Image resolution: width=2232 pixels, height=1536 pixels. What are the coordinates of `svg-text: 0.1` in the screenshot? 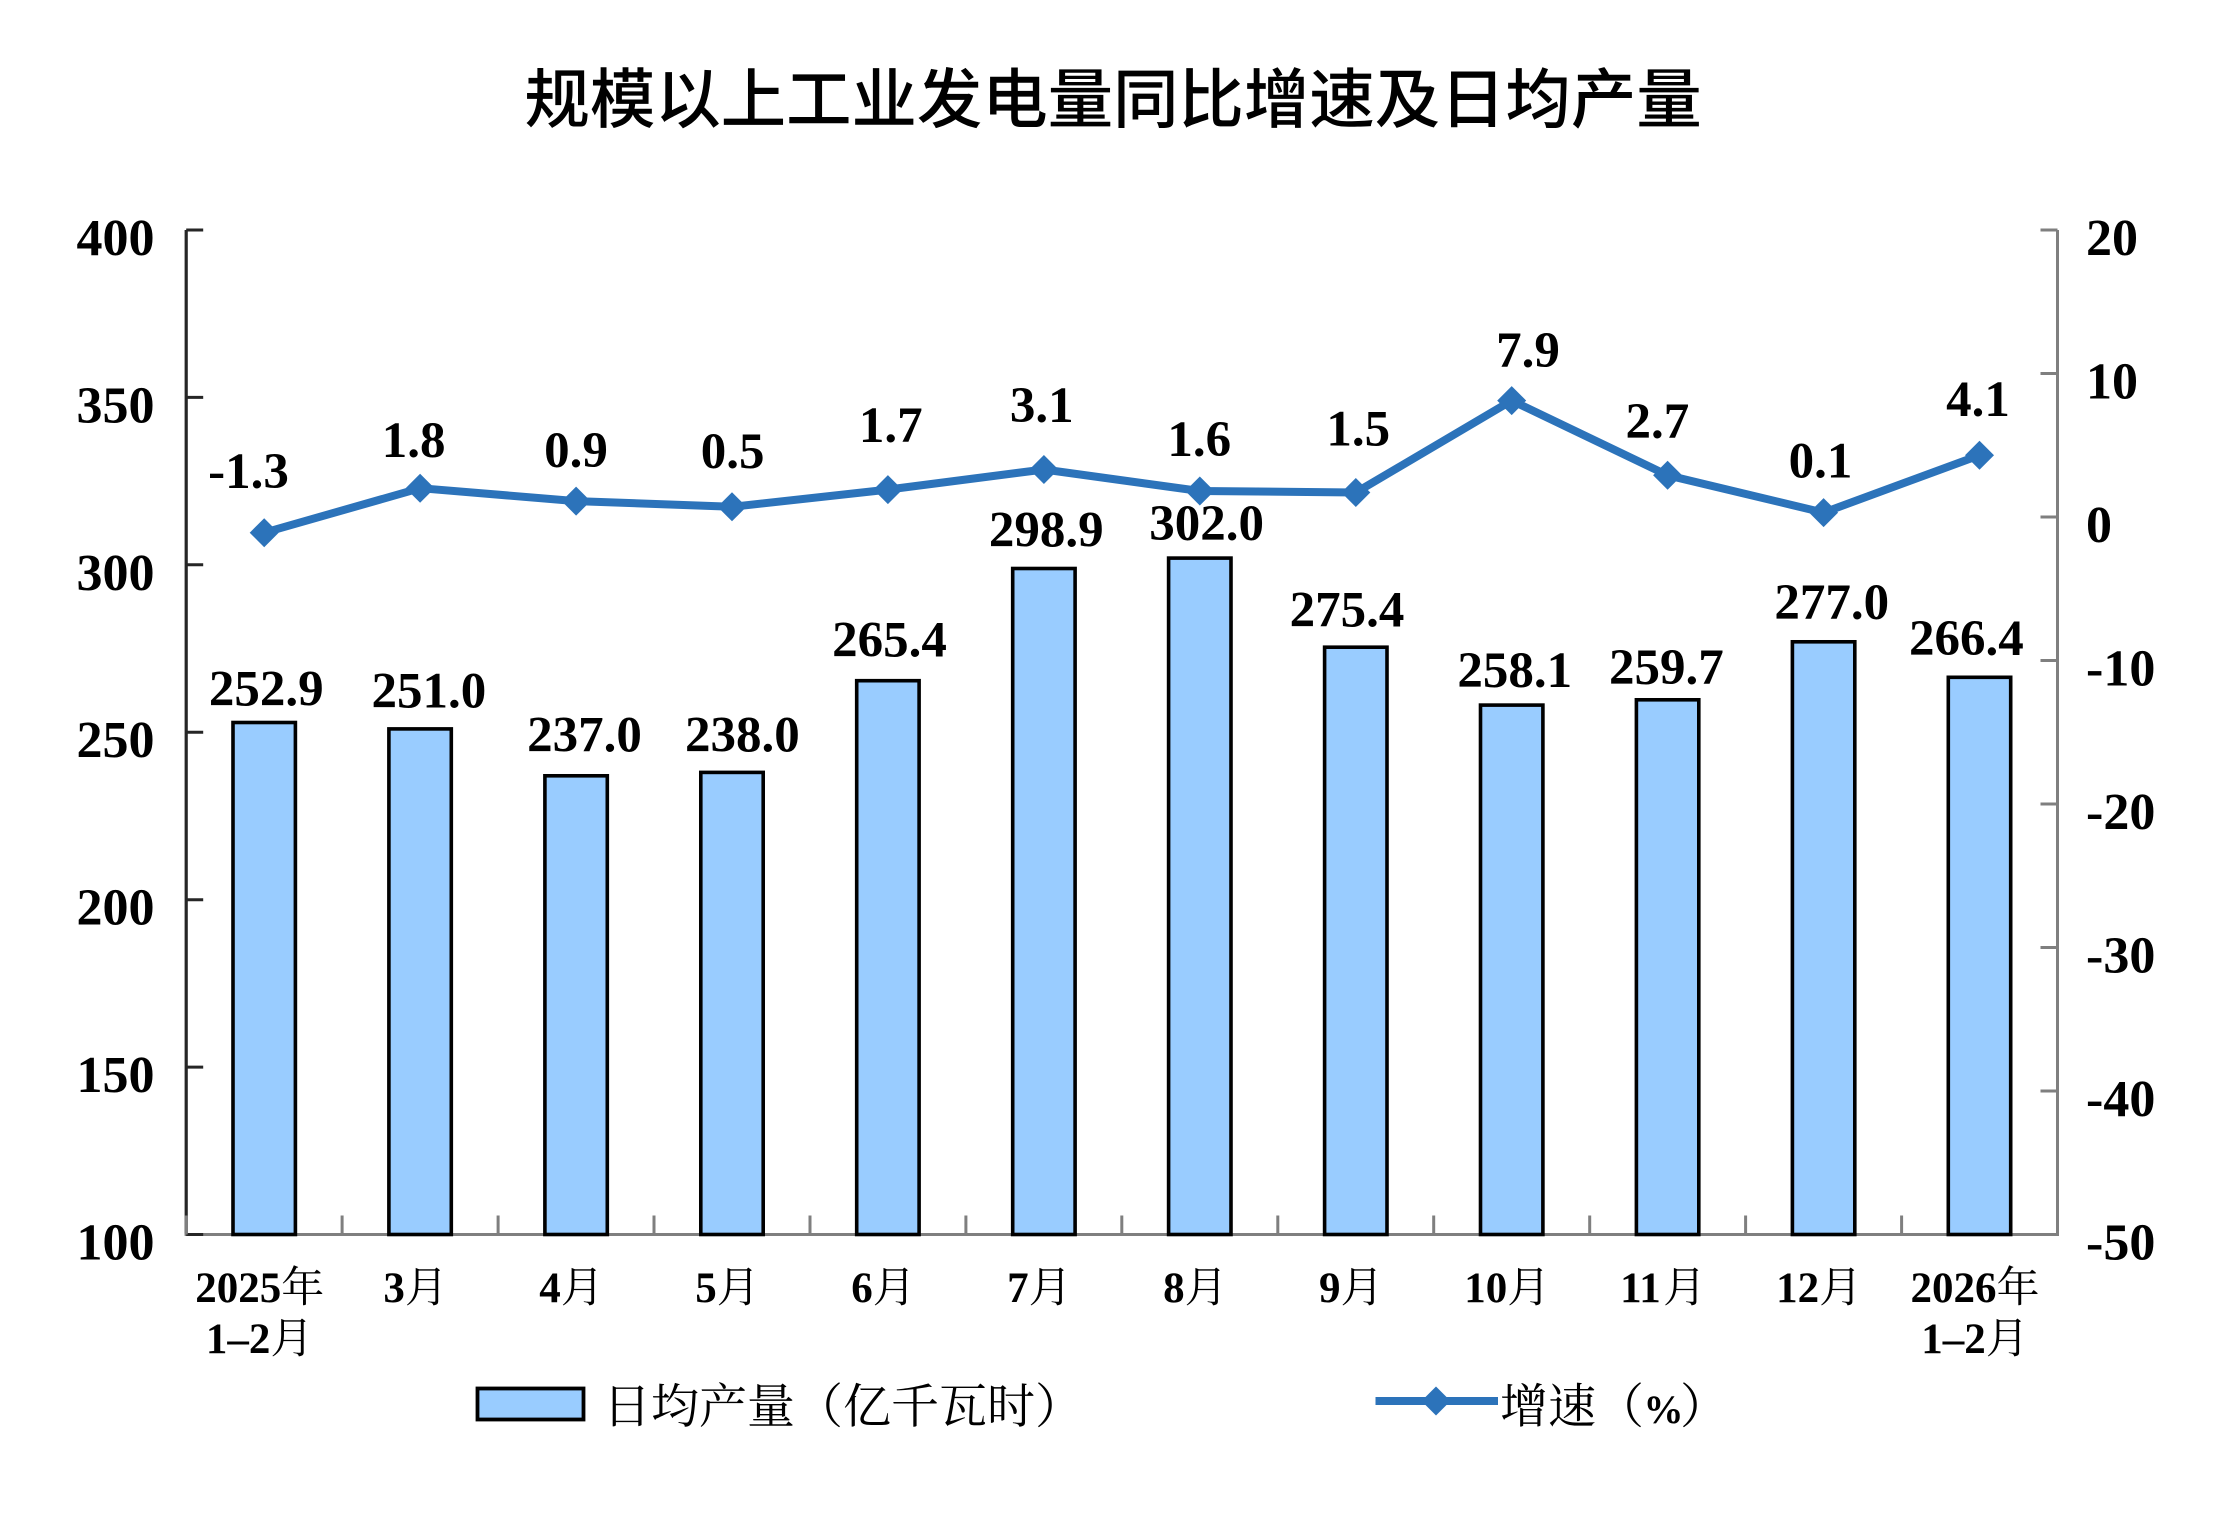 It's located at (1821, 462).